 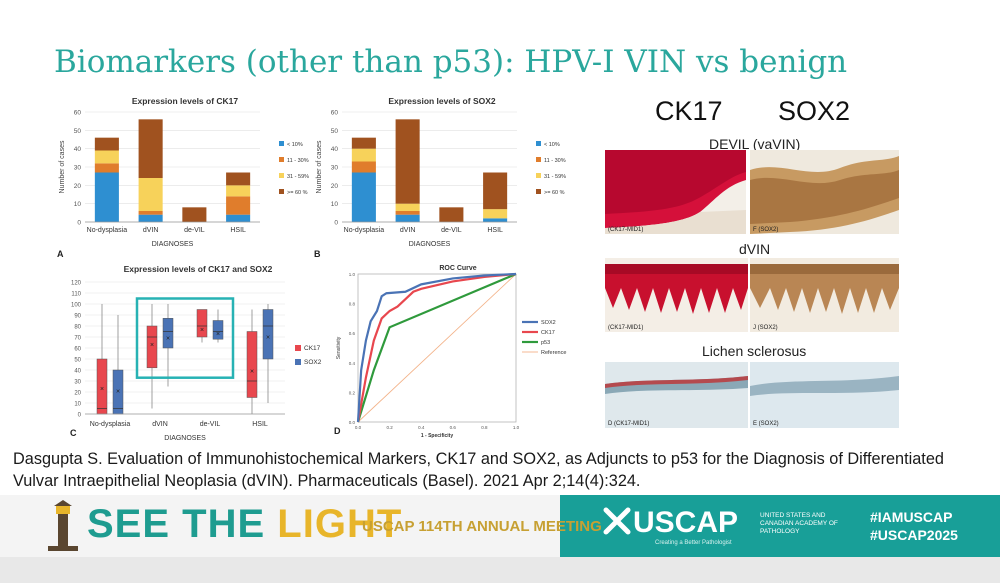 I want to click on micrograph-devil-sox2-label: F (SOX2), so click(x=766, y=230).